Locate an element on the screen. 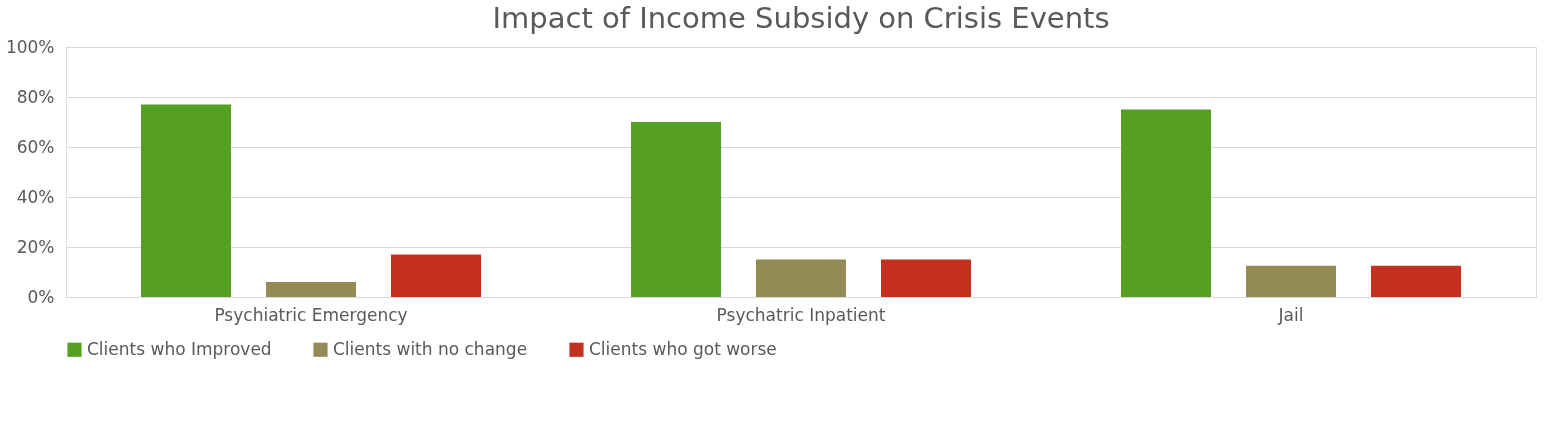 Image resolution: width=1559 pixels, height=424 pixels. y-tick-label: 60% is located at coordinates (35, 146).